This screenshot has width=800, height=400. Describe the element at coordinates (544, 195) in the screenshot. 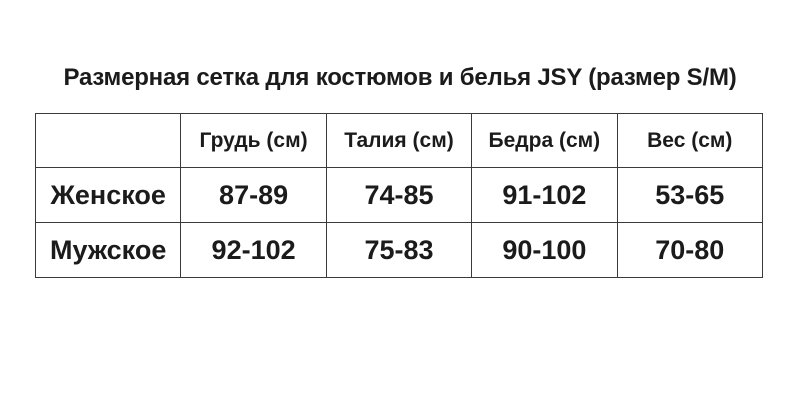

I see `cell-women-hips: 91-102` at that location.